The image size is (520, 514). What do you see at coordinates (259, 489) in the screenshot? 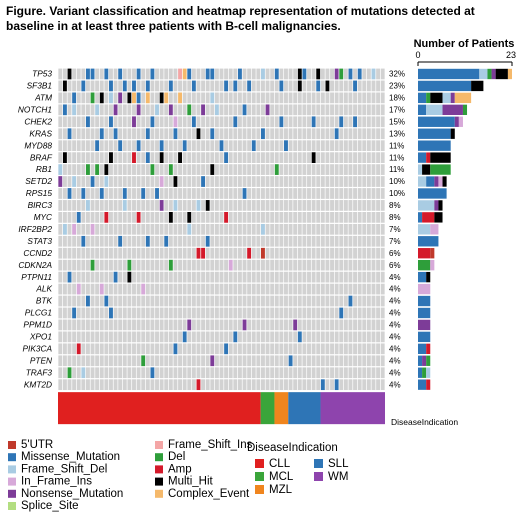
I see `legend-disease-swatch-mzl` at bounding box center [259, 489].